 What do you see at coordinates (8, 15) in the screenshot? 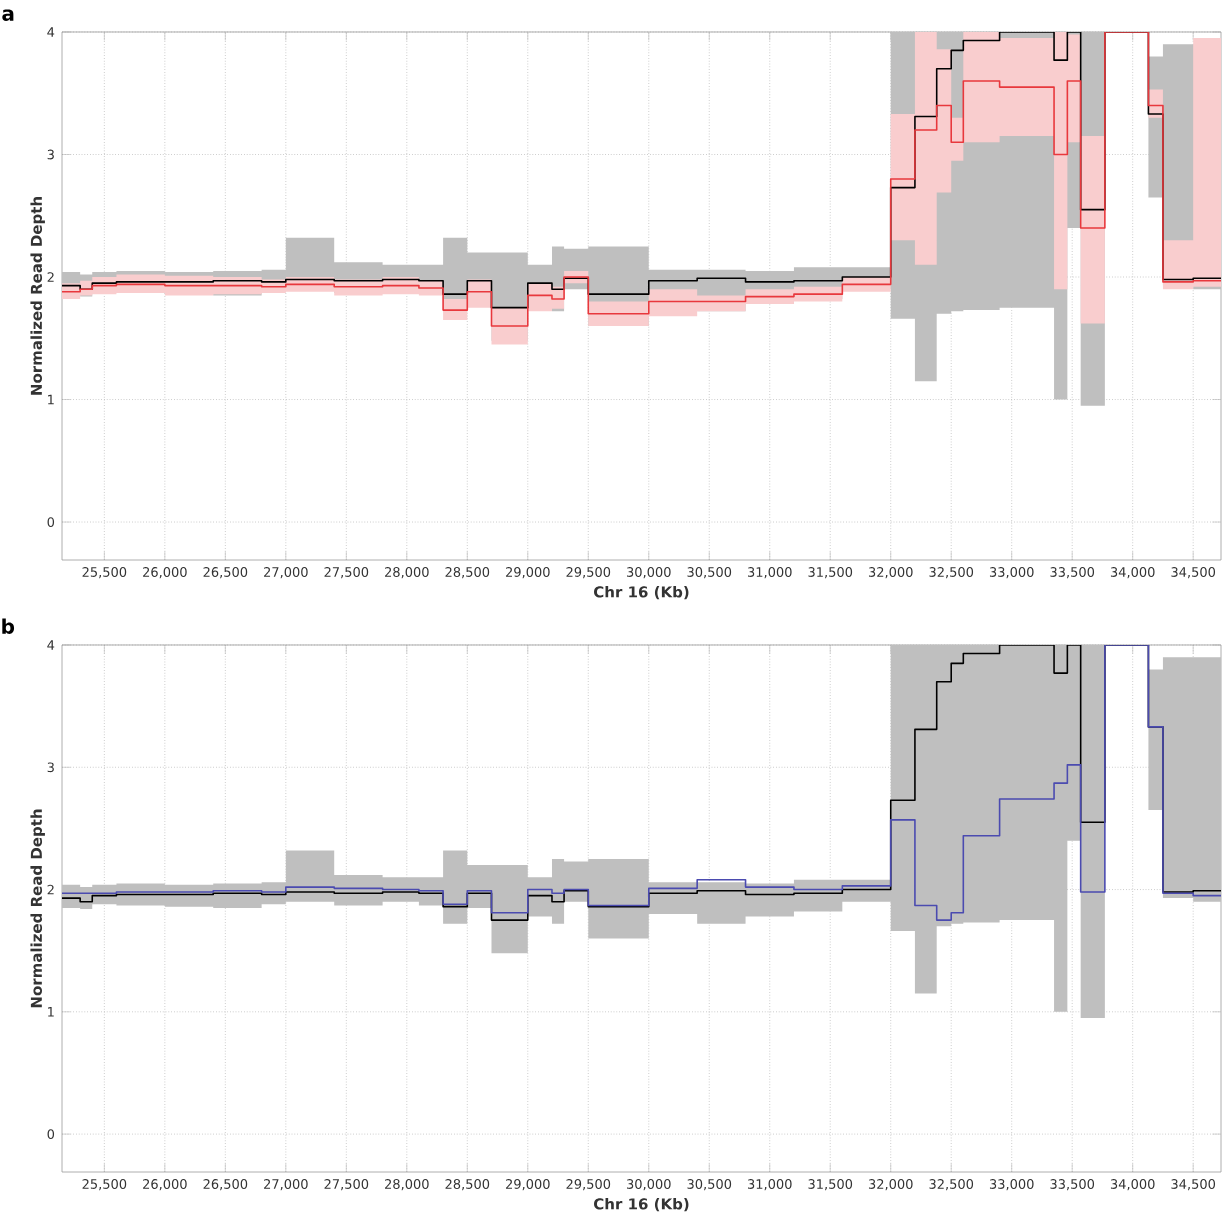
I see `chart-title: a` at bounding box center [8, 15].